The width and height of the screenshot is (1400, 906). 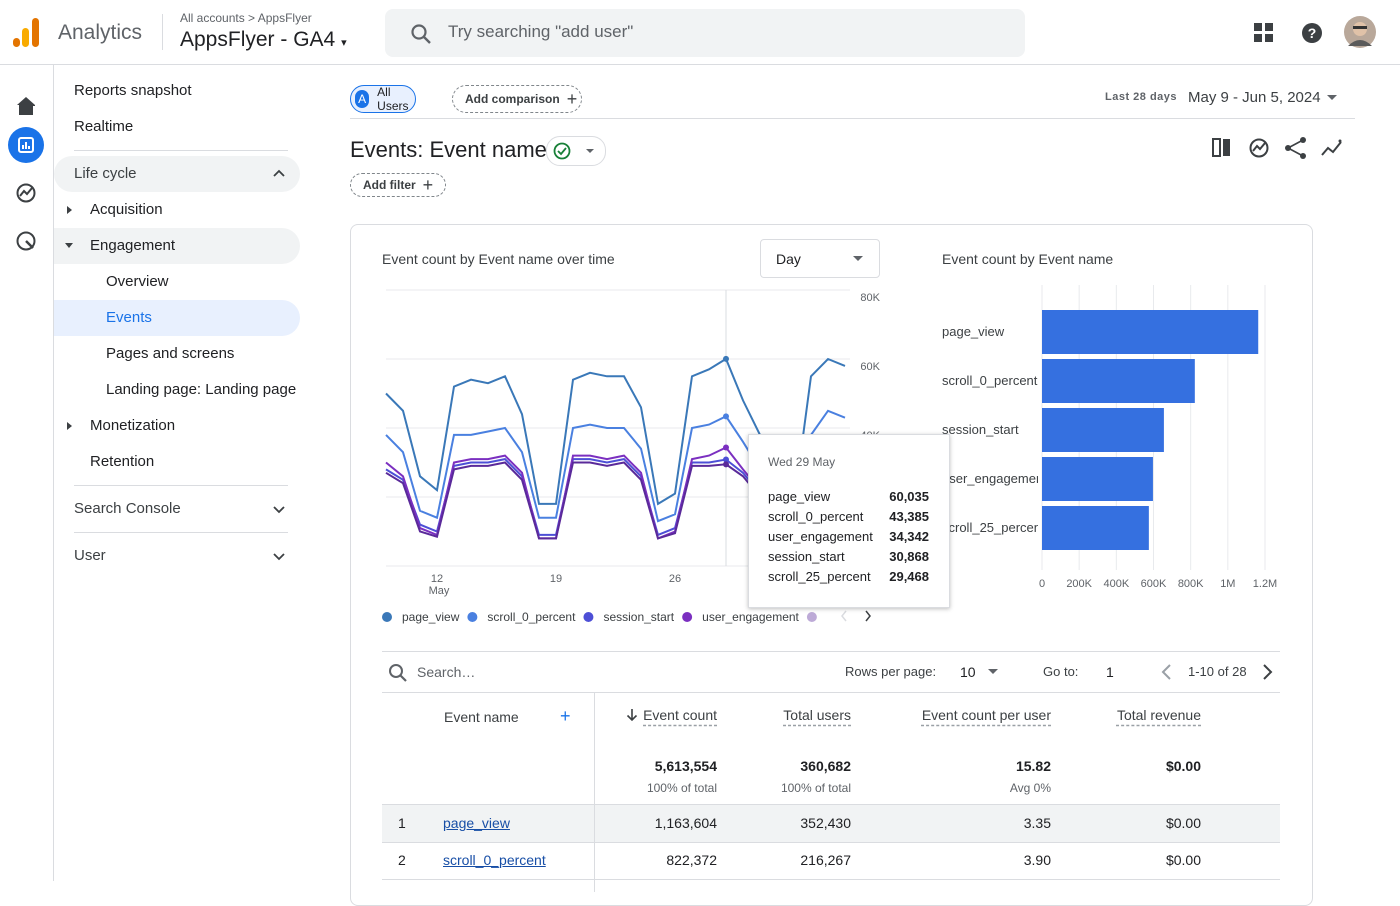 I want to click on legend-item: page_view, so click(x=421, y=617).